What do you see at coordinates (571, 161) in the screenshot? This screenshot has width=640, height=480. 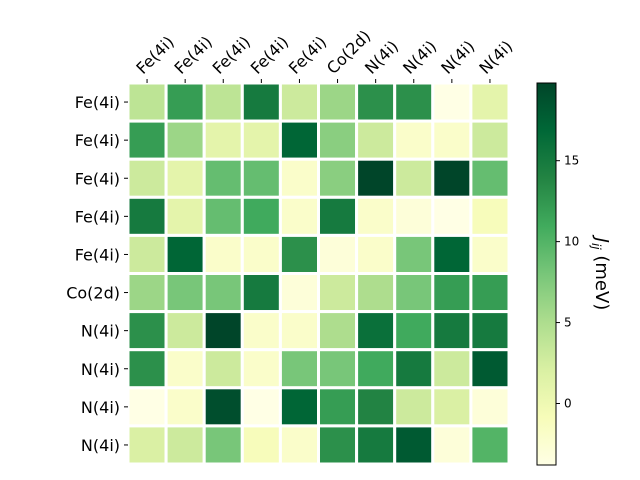 I see `colorbar-tick-label: 15` at bounding box center [571, 161].